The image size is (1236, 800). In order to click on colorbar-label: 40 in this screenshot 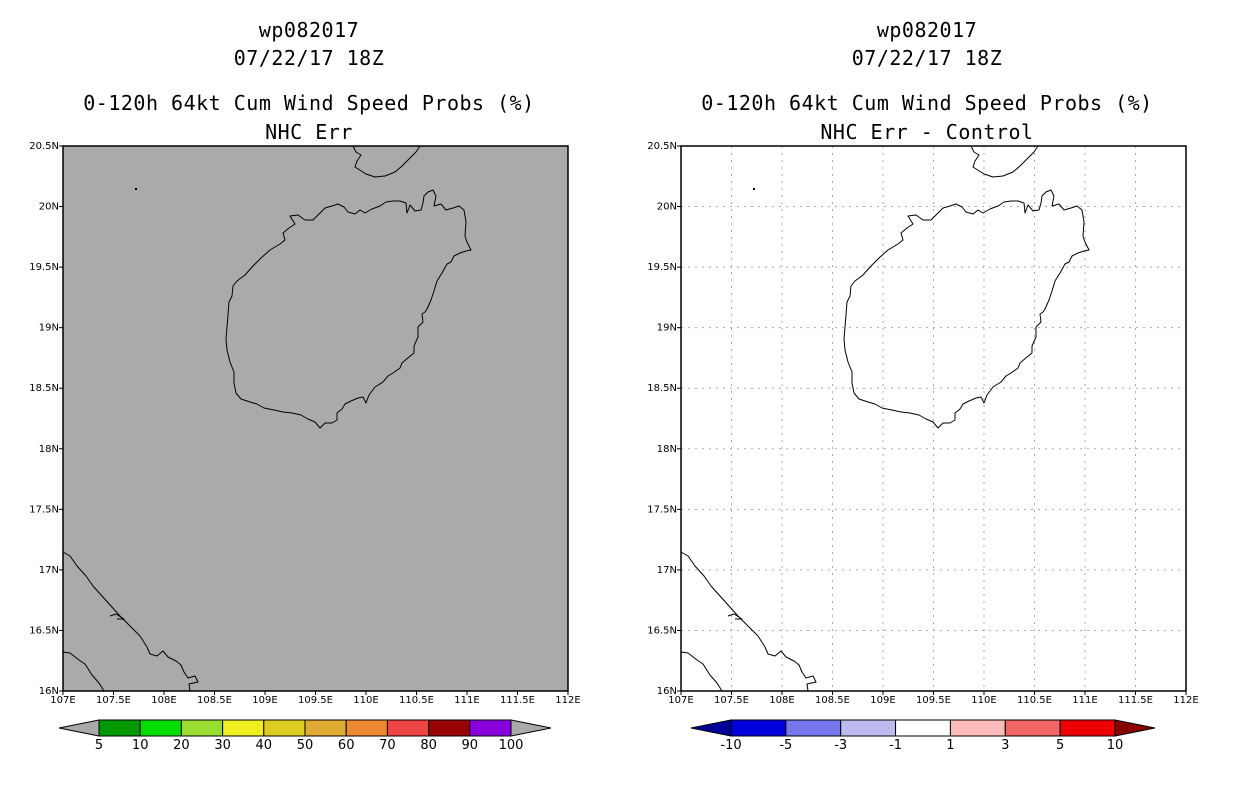, I will do `click(264, 745)`.